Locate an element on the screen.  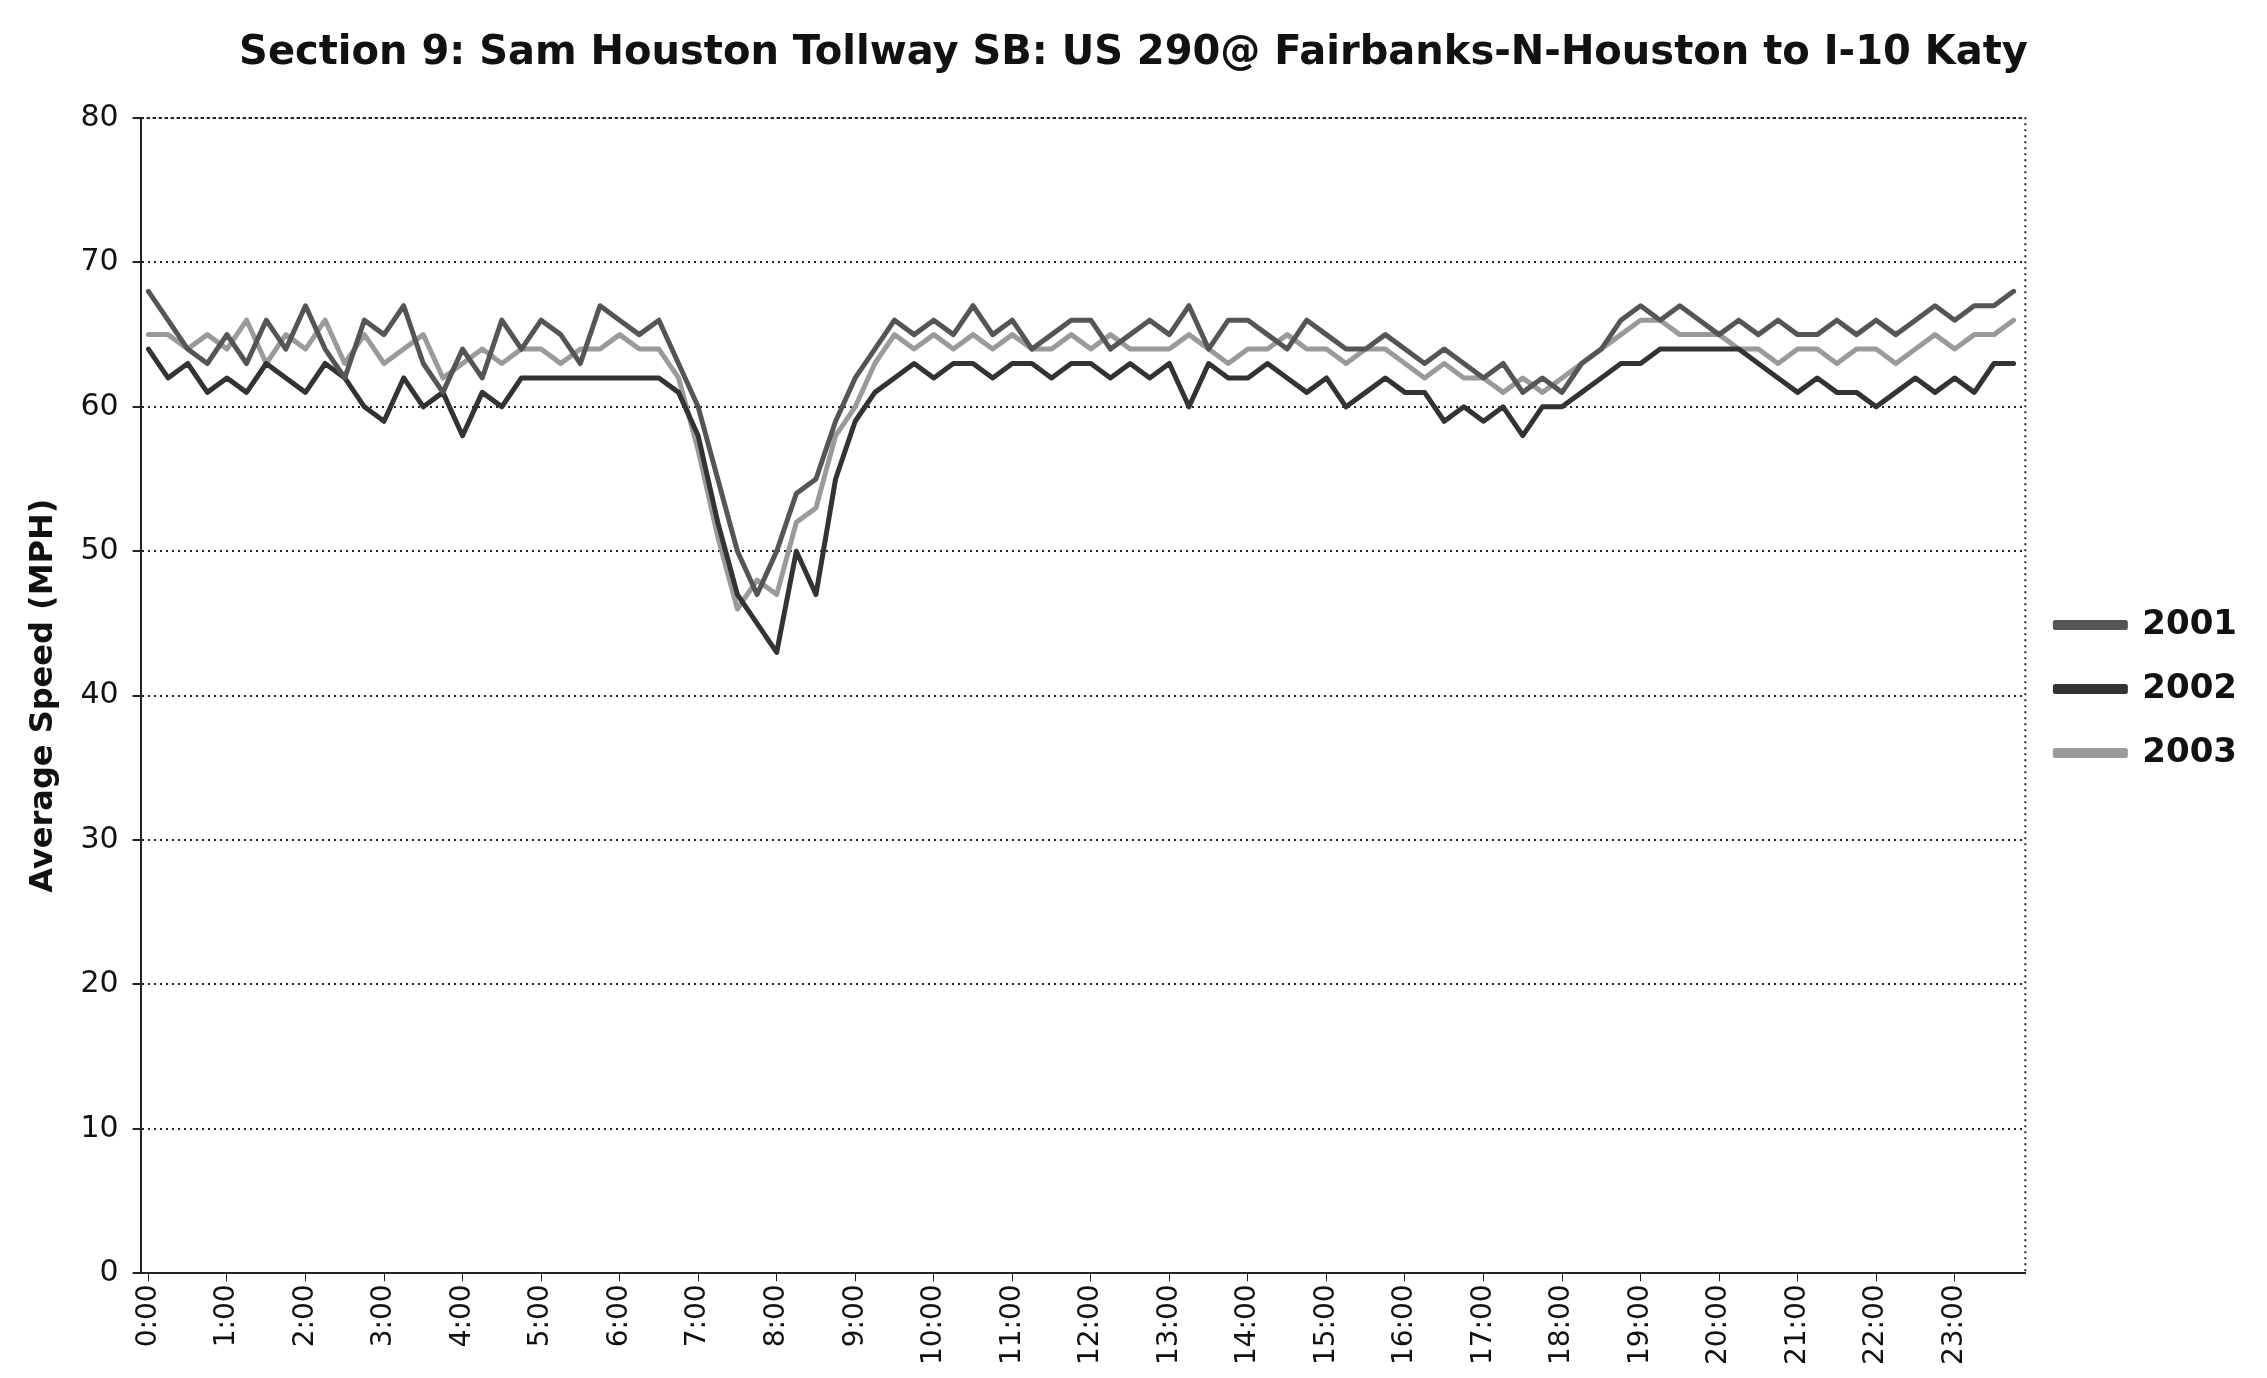
x-tick-label: 9:00 is located at coordinates (853, 1316).